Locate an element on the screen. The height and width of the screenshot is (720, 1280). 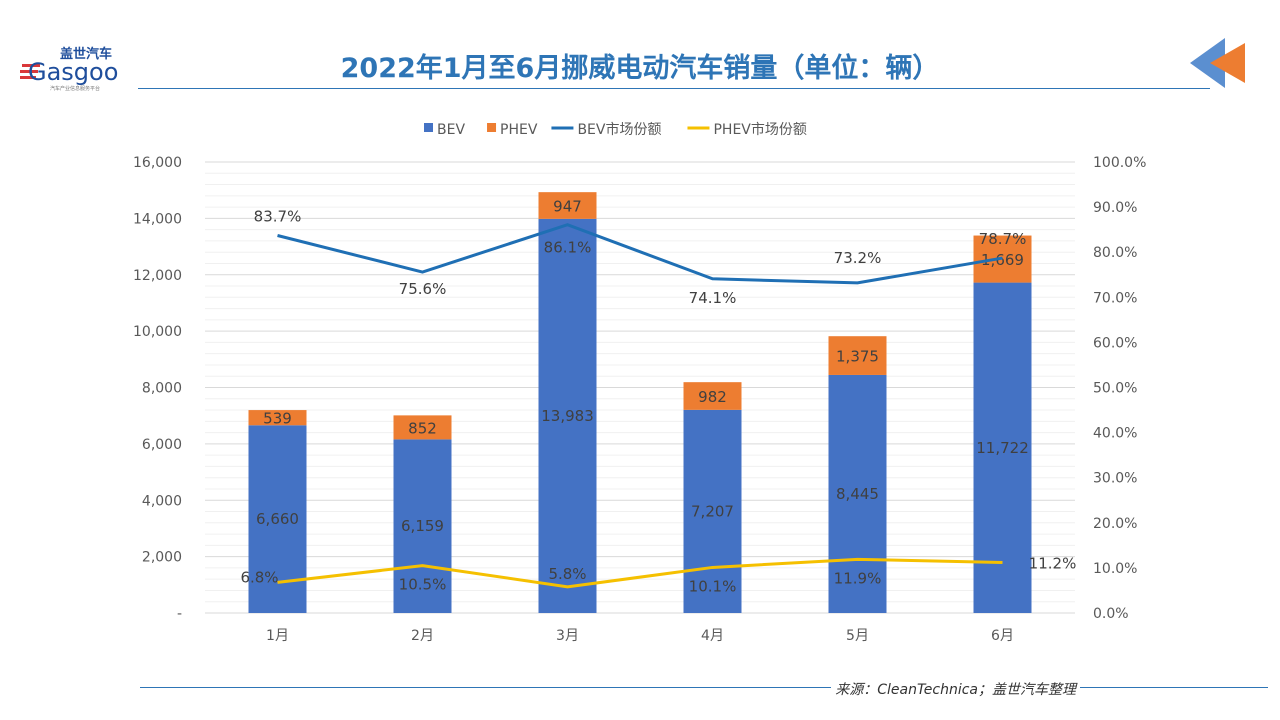
y2-tick-label: 40.0% is located at coordinates (1115, 434).